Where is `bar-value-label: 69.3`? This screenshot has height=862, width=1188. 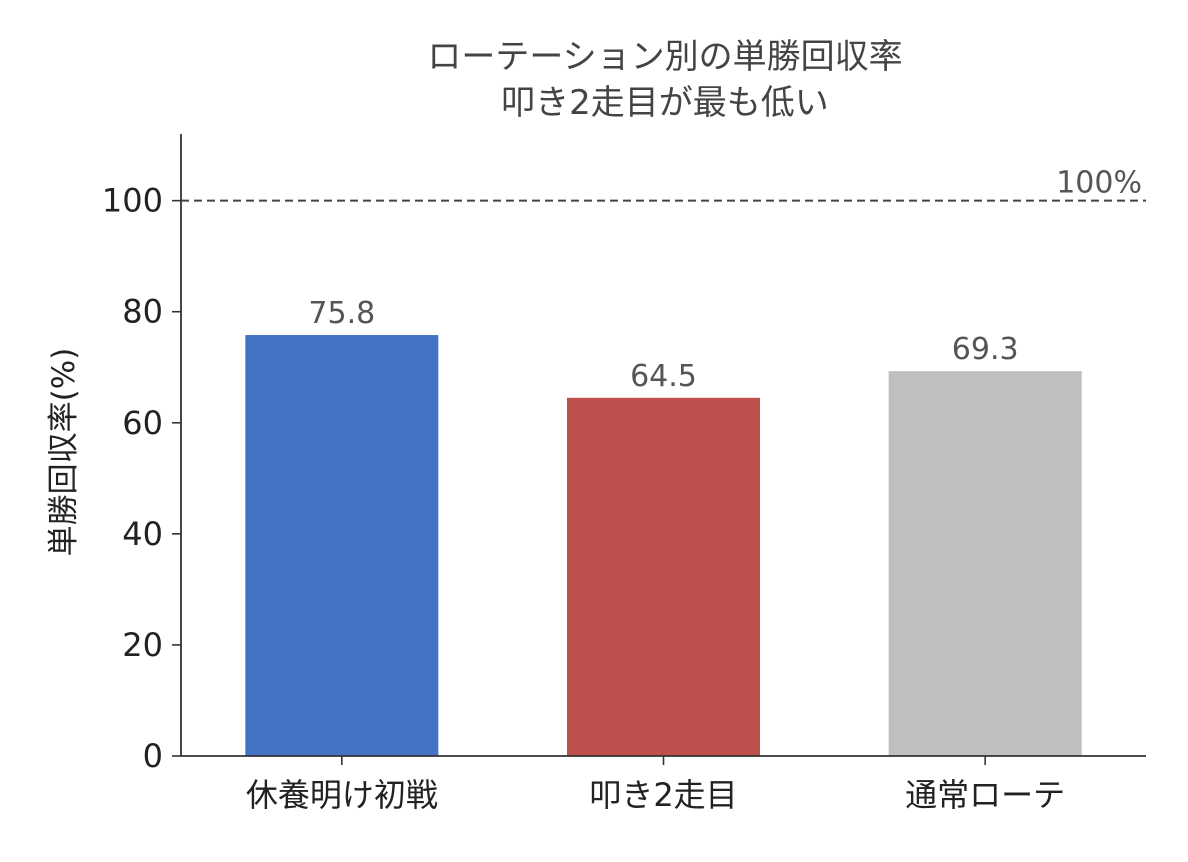
bar-value-label: 69.3 is located at coordinates (985, 349).